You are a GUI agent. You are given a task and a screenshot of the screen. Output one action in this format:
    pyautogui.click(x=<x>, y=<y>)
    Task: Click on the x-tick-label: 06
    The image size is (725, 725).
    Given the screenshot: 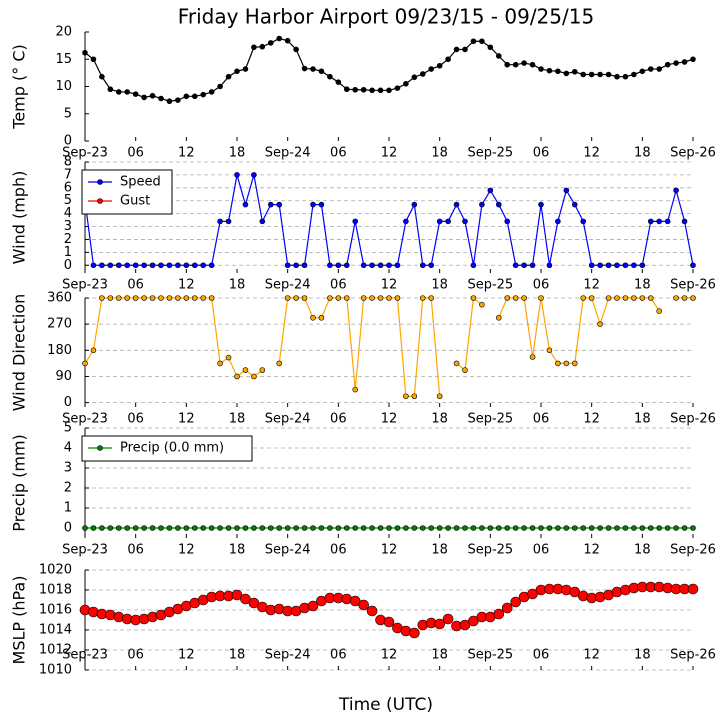 What is the action you would take?
    pyautogui.click(x=338, y=285)
    